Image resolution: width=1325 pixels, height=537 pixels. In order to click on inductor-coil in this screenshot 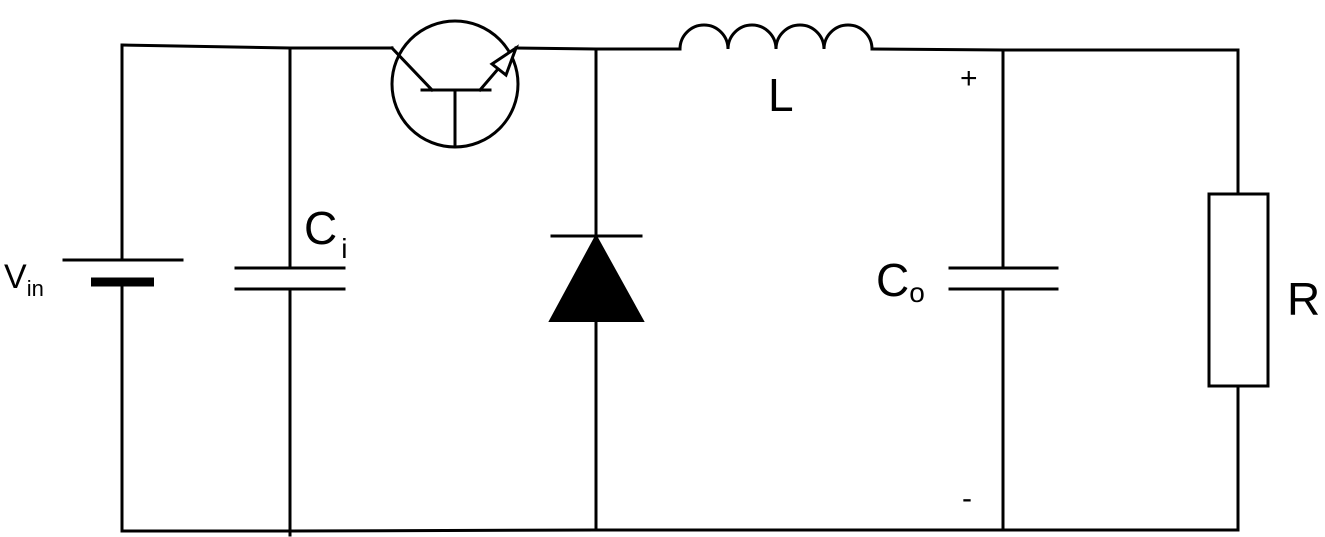, I will do `click(776, 37)`.